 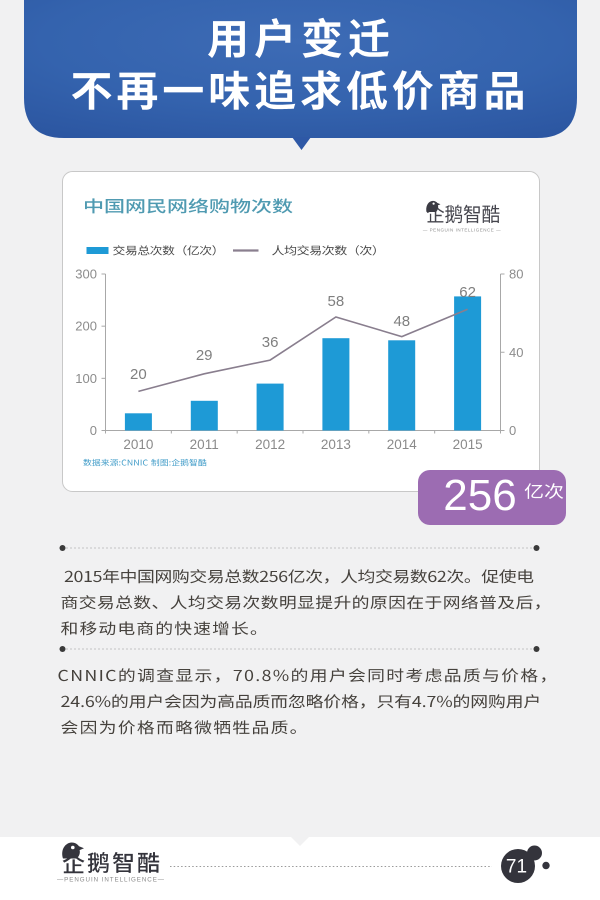 I want to click on svg-text: 300, so click(x=86, y=274).